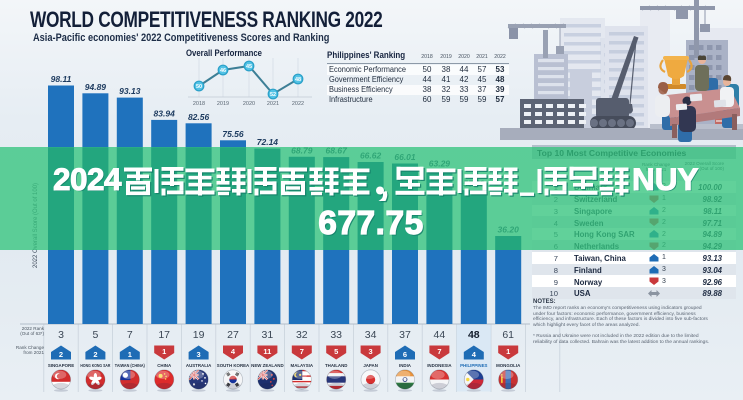 This screenshot has width=743, height=400. What do you see at coordinates (508, 365) in the screenshot?
I see `svg-text: MONGOLIA` at bounding box center [508, 365].